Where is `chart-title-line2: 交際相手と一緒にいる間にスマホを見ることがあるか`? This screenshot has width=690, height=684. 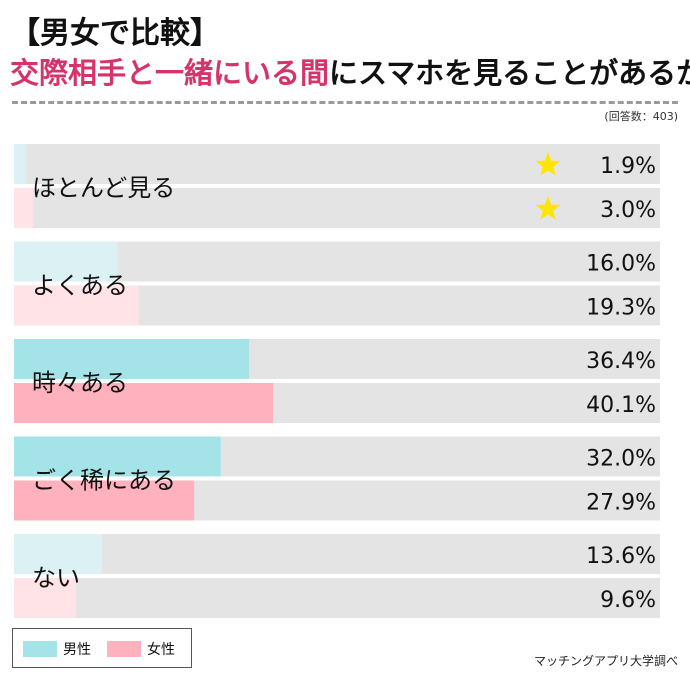
chart-title-line2: 交際相手と一緒にいる間にスマホを見ることがあるか is located at coordinates (350, 71).